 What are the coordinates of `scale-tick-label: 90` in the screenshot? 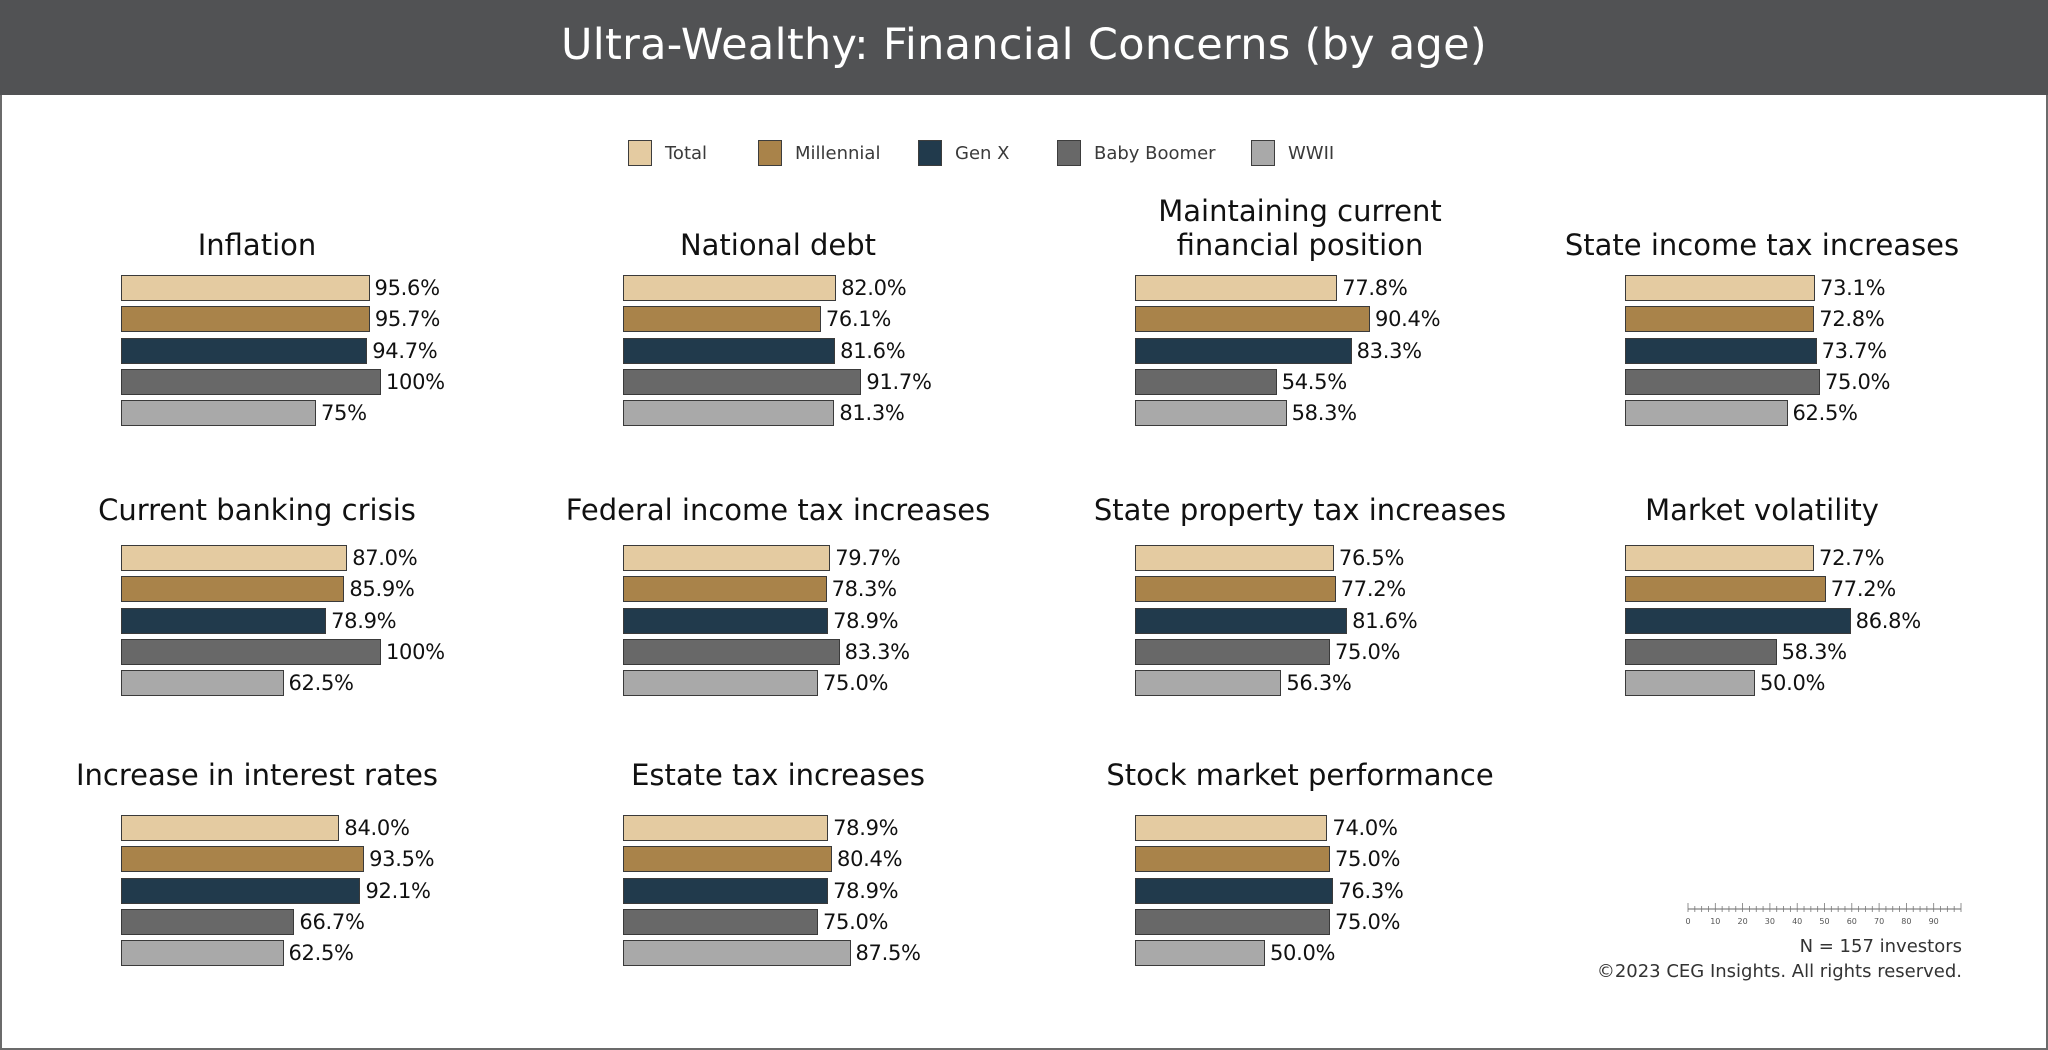 It's located at (1934, 921).